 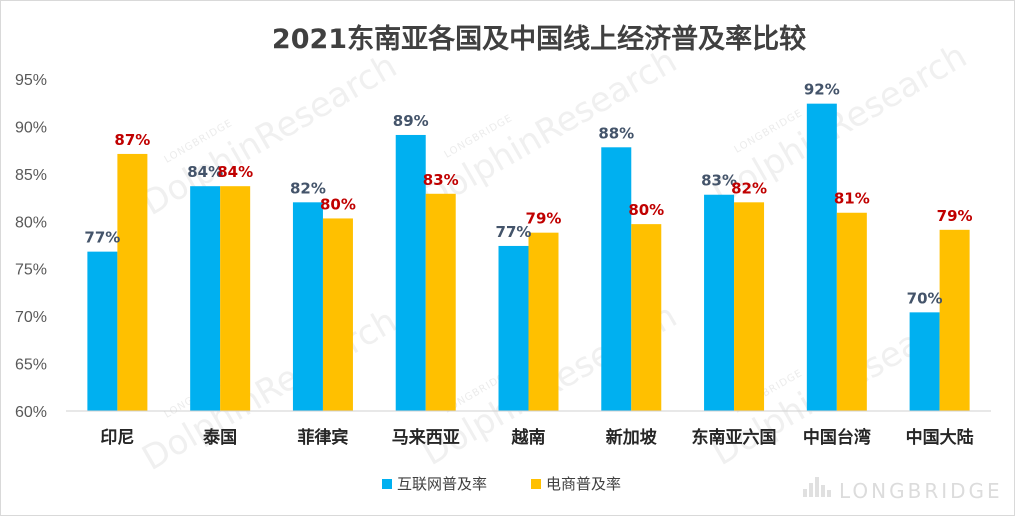 I want to click on x-tick-label: 印尼, so click(x=117, y=438).